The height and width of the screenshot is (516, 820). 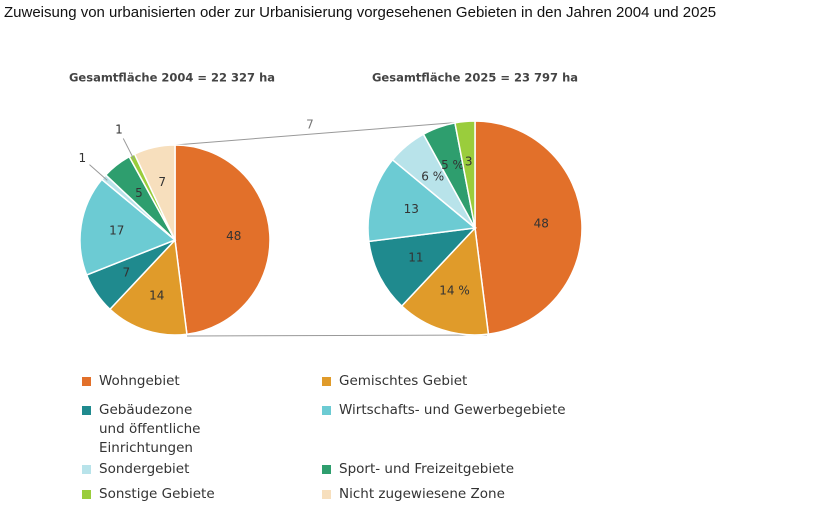 I want to click on legend-item: Sondergebiet, so click(x=149, y=469).